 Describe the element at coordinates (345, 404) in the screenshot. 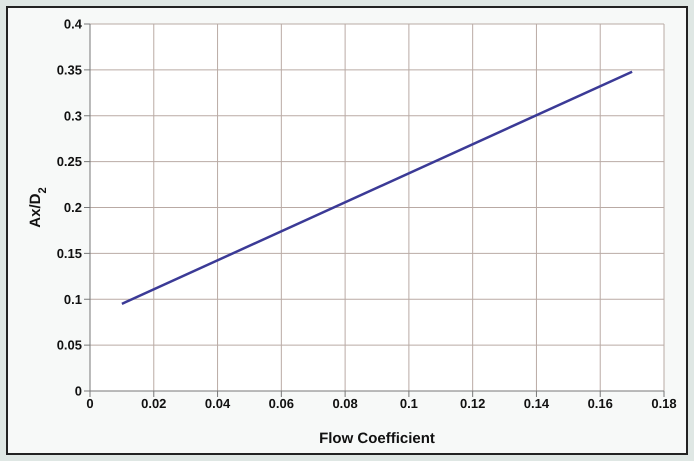

I see `x-tick-label: 0.08` at that location.